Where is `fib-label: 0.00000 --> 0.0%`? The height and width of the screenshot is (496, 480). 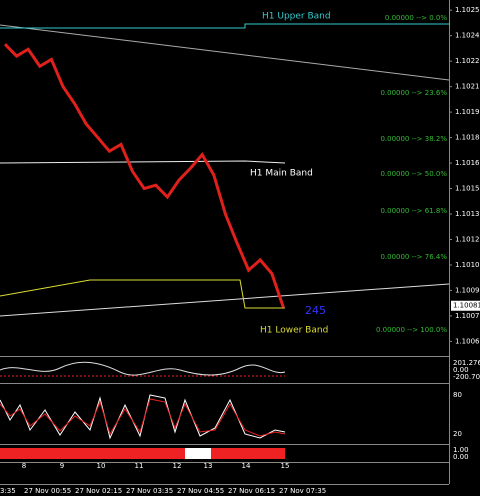
fib-label: 0.00000 --> 0.0% is located at coordinates (416, 18).